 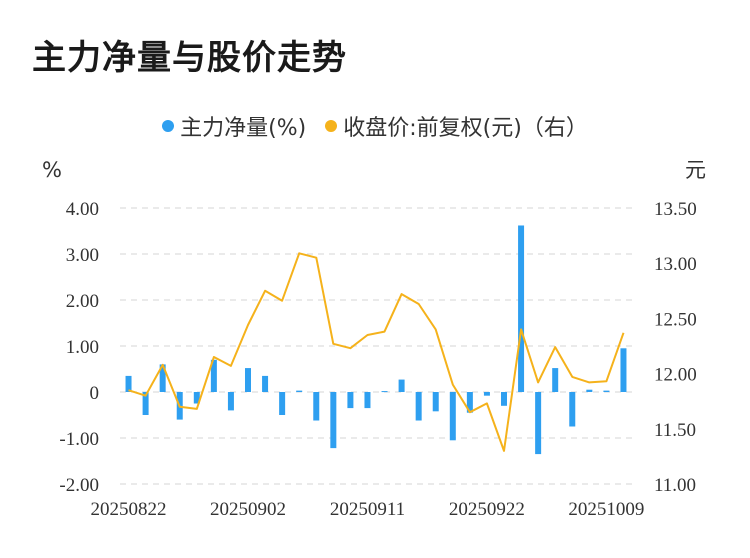 What do you see at coordinates (675, 485) in the screenshot?
I see `right-tick-label: 11.00` at bounding box center [675, 485].